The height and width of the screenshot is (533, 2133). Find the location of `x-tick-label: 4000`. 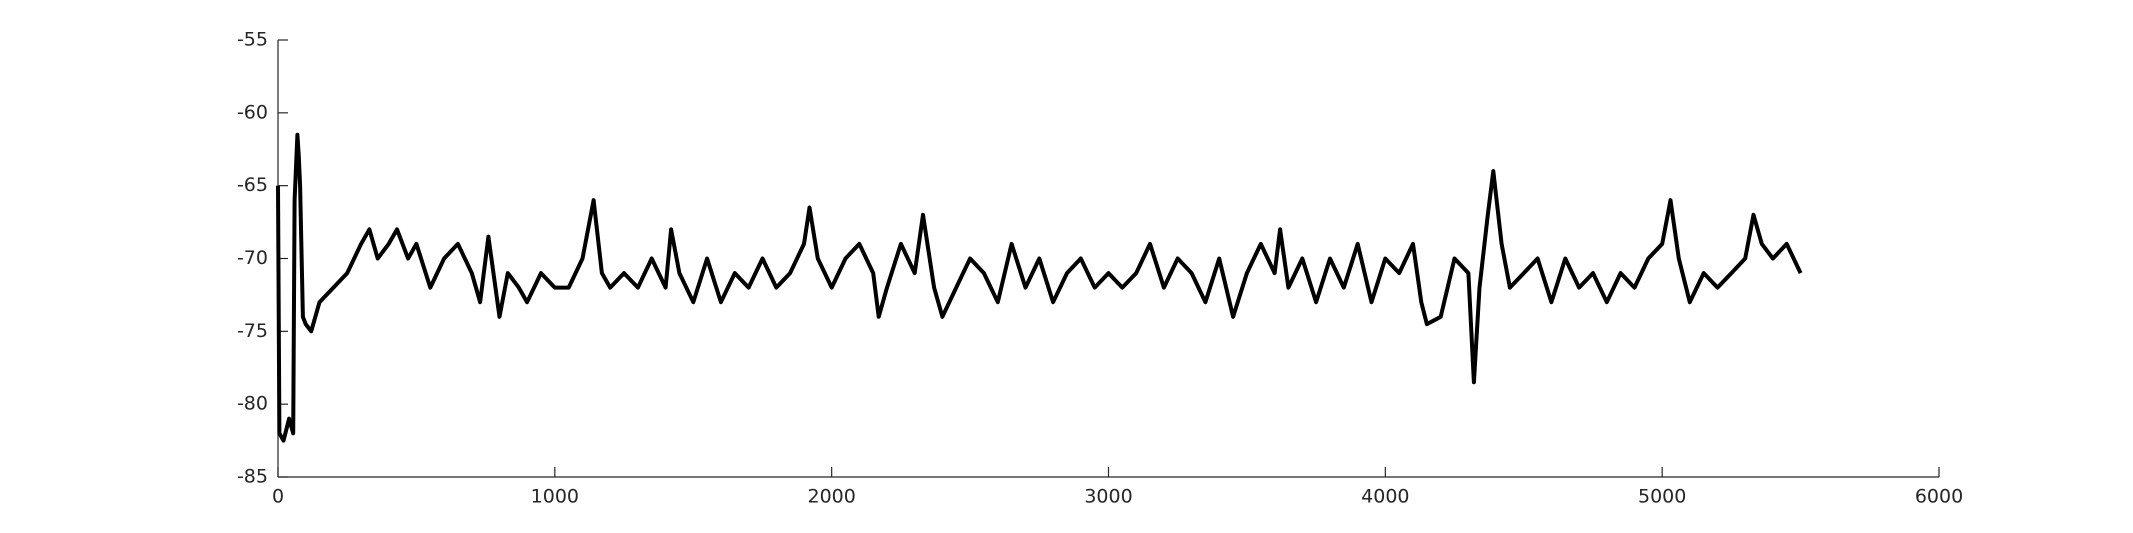

x-tick-label: 4000 is located at coordinates (1385, 497).